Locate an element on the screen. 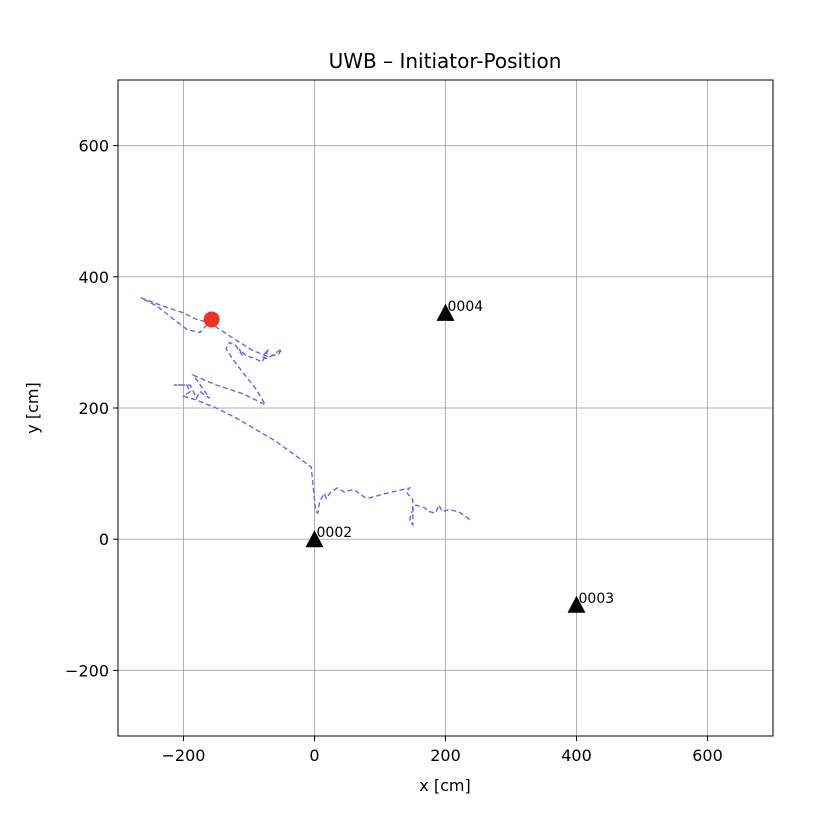 This screenshot has width=820, height=820. anchor-label-0004: 0004 is located at coordinates (466, 307).